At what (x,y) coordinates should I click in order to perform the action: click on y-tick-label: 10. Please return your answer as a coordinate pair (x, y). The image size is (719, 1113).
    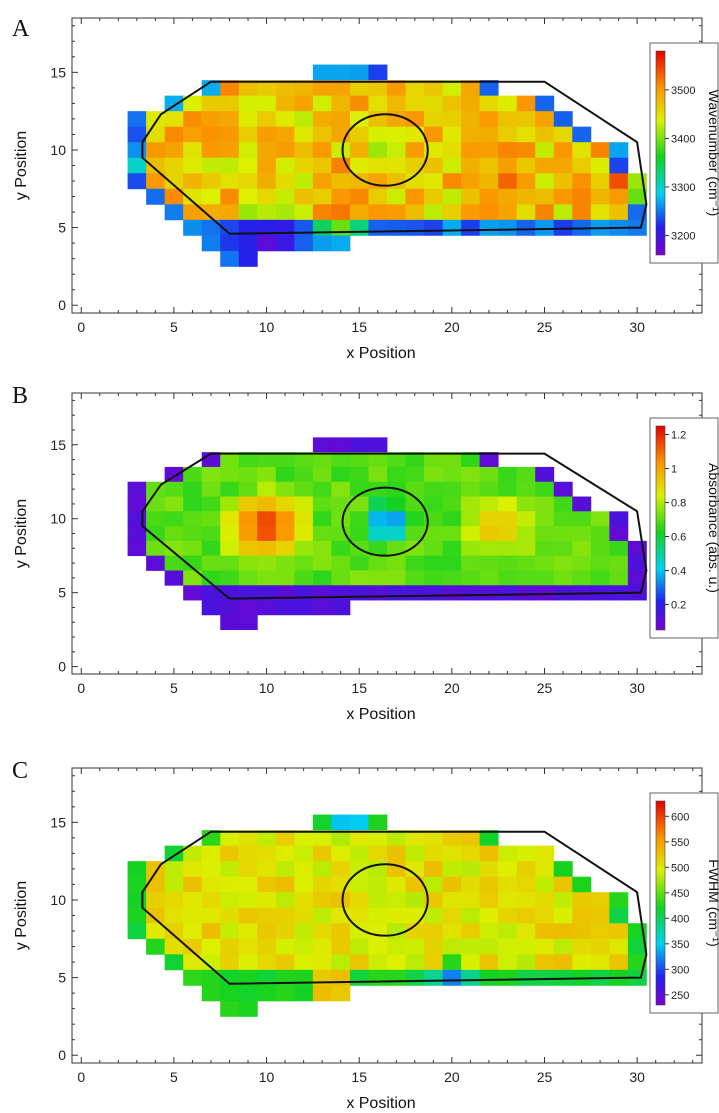
    Looking at the image, I should click on (58, 519).